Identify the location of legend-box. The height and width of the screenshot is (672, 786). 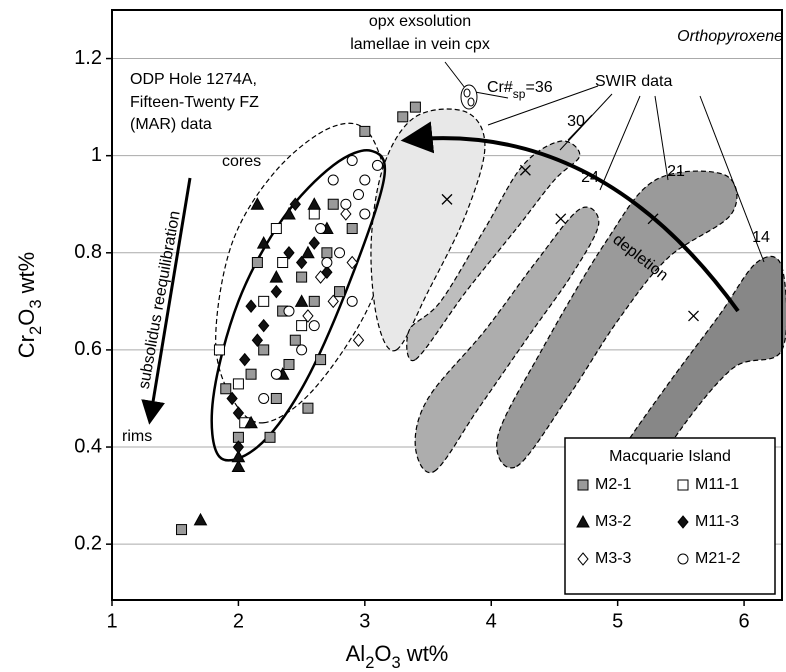
(670, 516).